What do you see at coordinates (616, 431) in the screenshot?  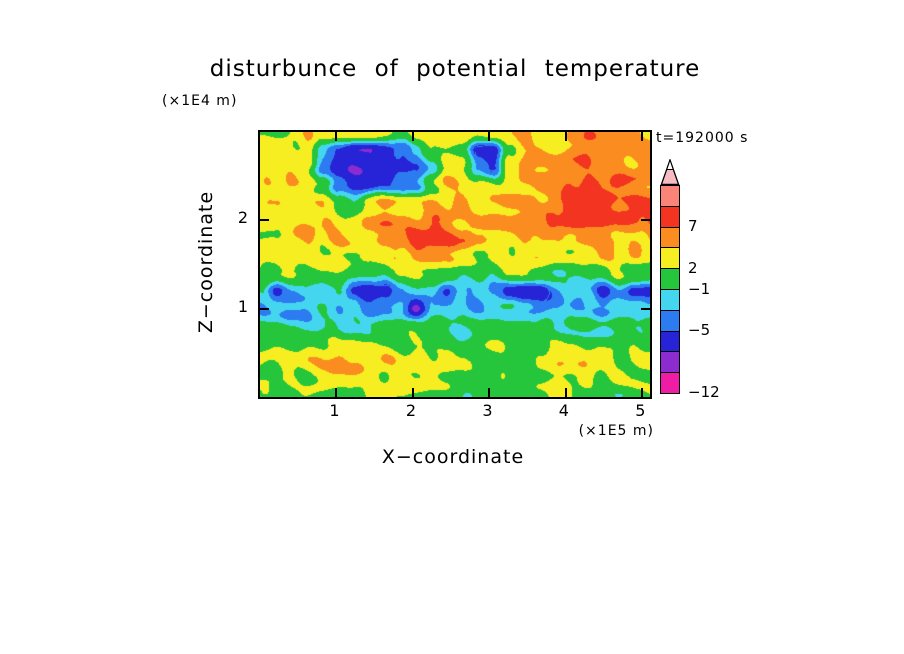 I see `x-axis-unit-label: (×1E5 m)` at bounding box center [616, 431].